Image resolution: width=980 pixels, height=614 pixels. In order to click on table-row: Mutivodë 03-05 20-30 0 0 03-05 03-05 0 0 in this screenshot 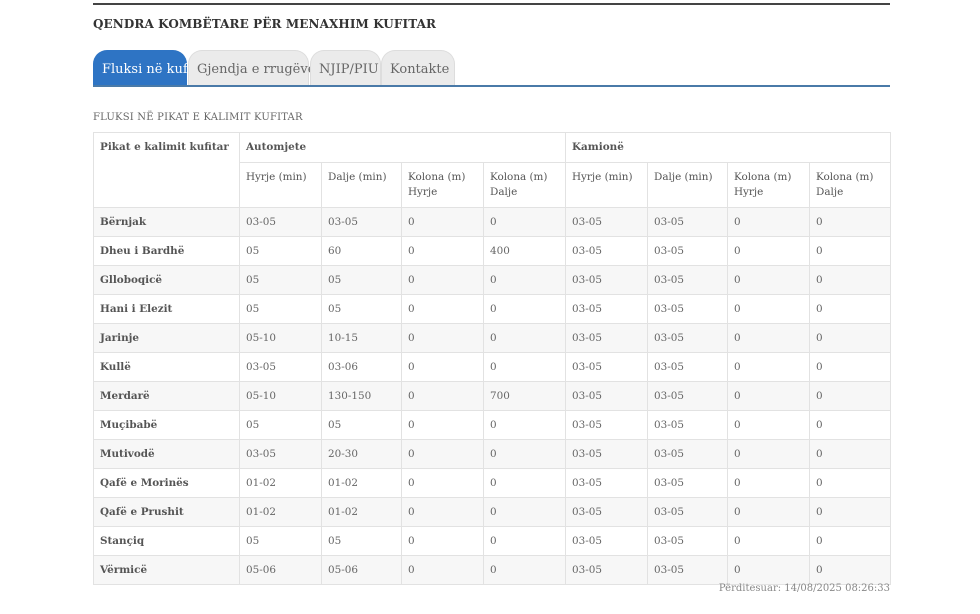, I will do `click(492, 454)`.